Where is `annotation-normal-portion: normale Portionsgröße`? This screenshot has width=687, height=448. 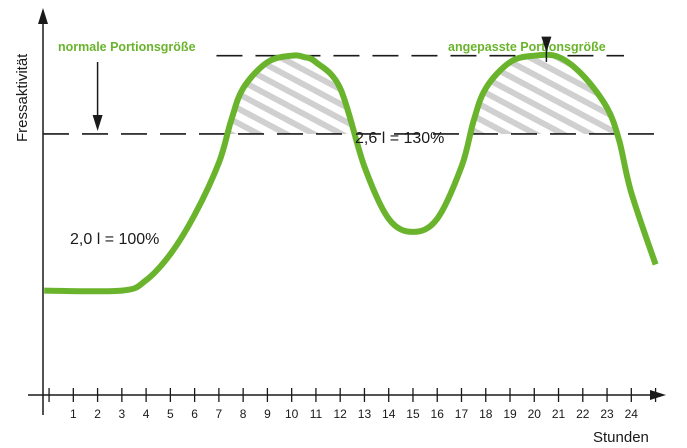 annotation-normal-portion: normale Portionsgröße is located at coordinates (127, 47).